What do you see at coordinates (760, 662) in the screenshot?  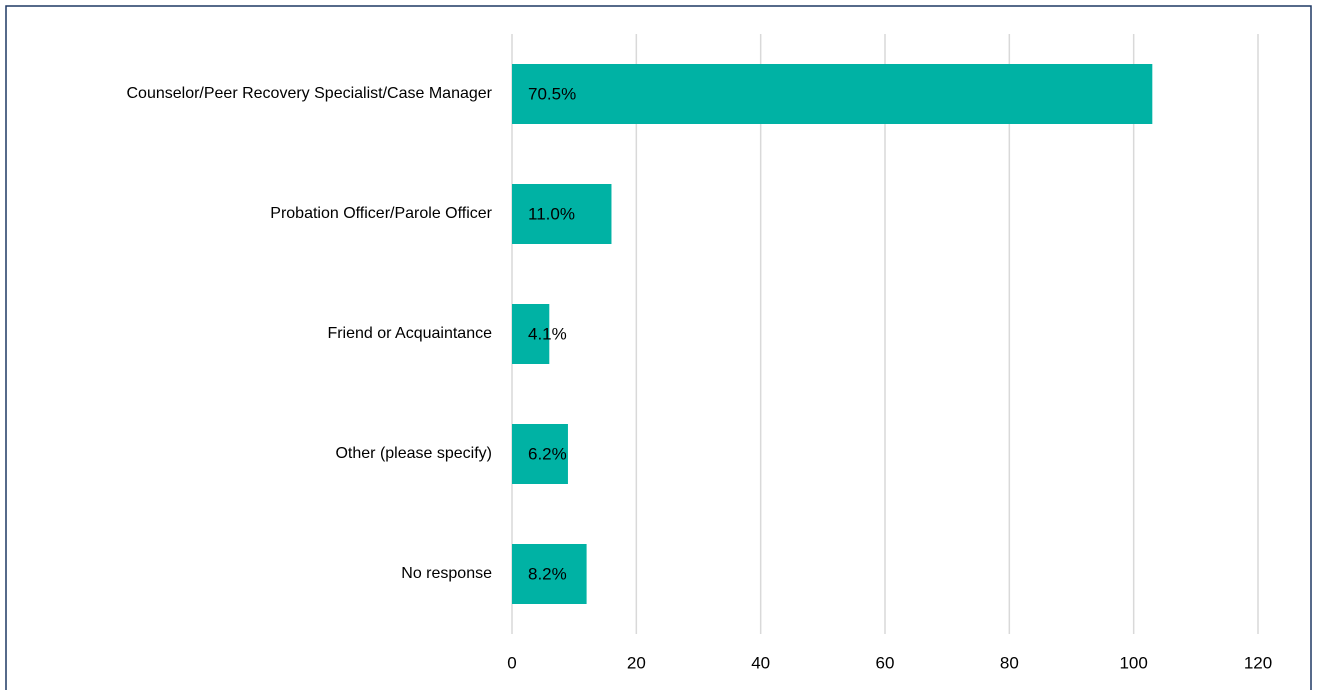 I see `x-tick-label: 40` at bounding box center [760, 662].